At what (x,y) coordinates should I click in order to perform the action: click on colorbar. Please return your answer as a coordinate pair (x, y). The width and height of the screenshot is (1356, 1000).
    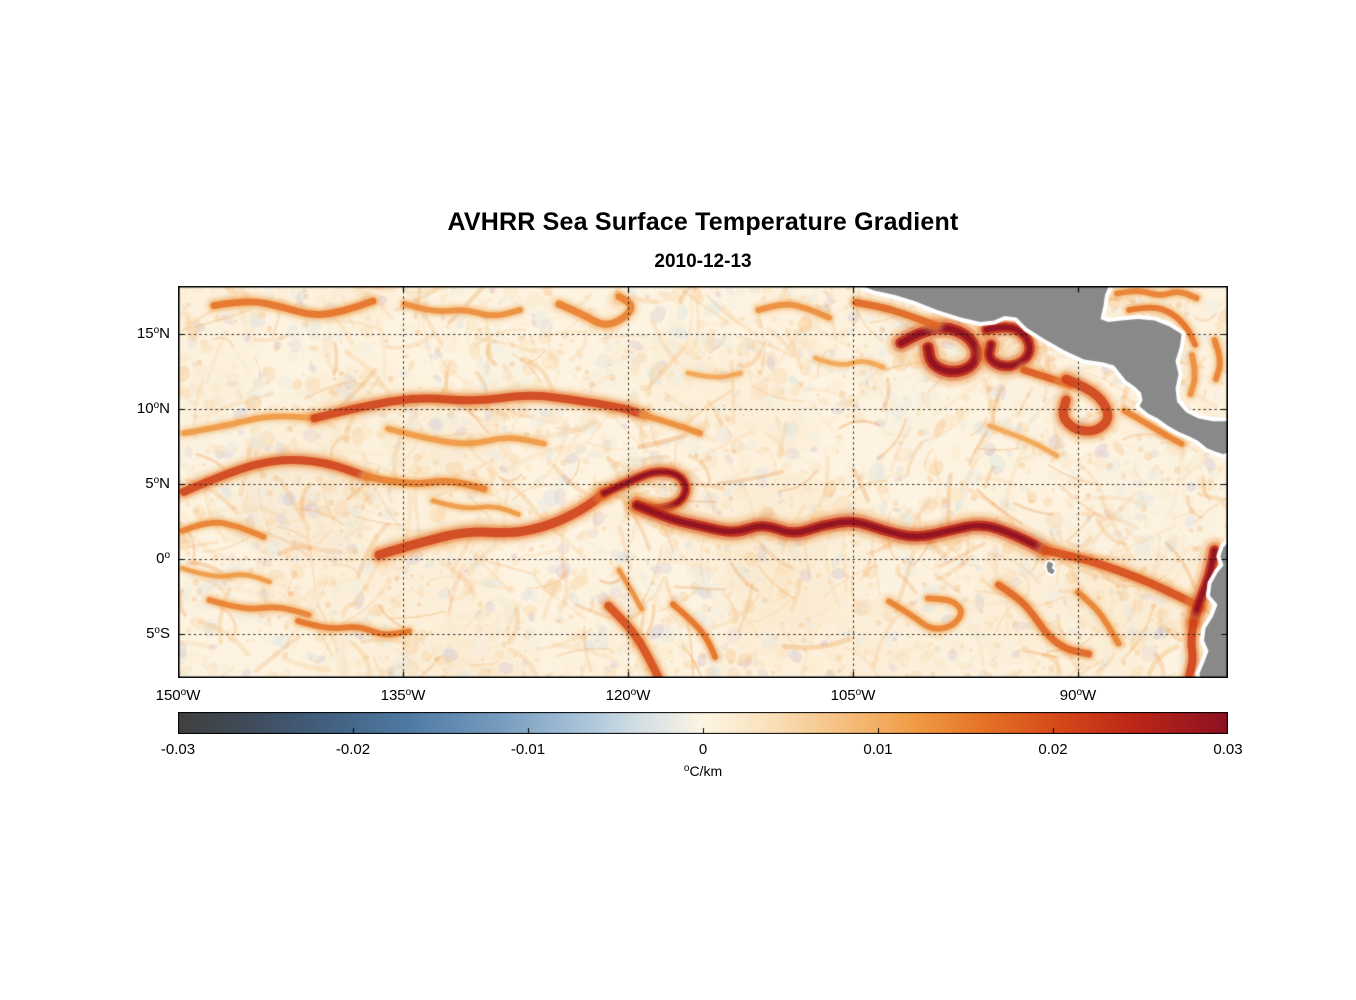
    Looking at the image, I should click on (703, 723).